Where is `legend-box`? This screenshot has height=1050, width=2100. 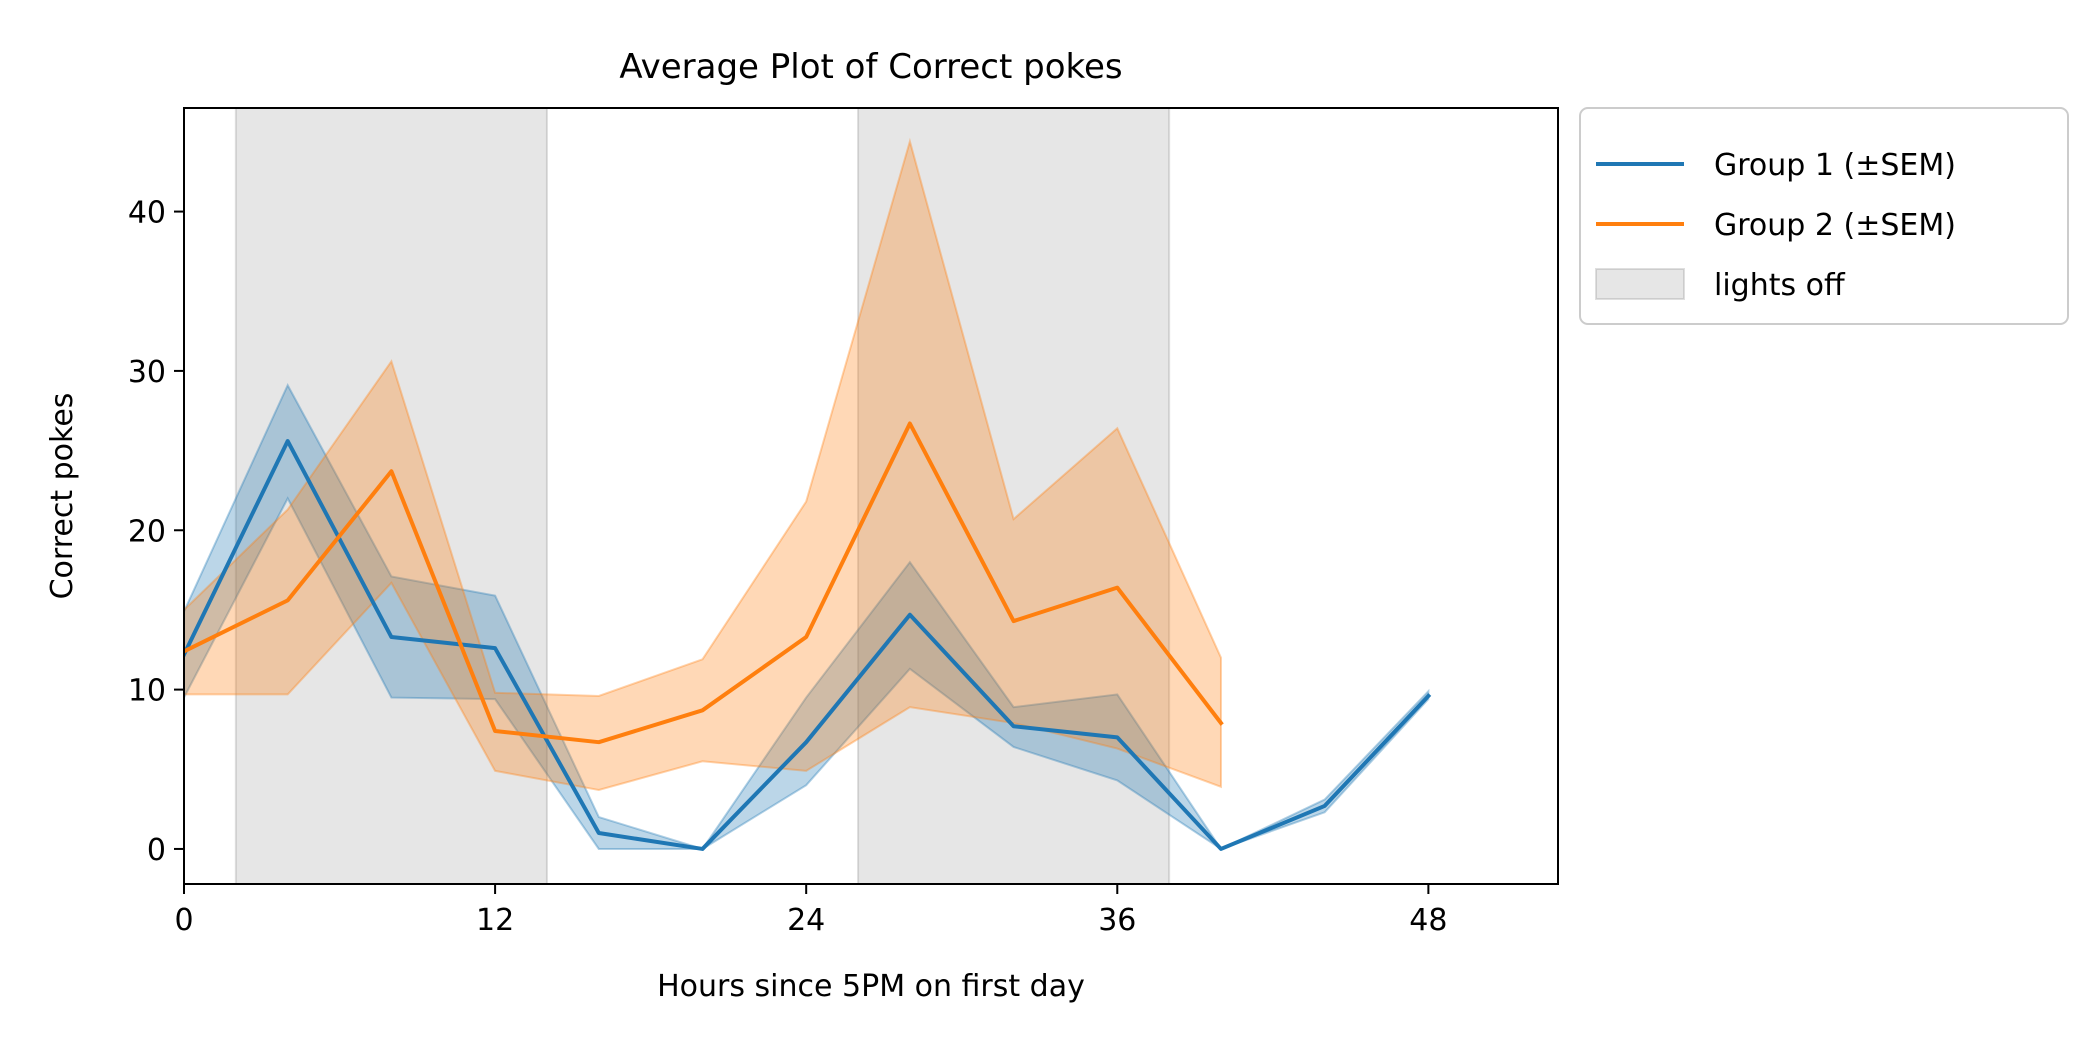 legend-box is located at coordinates (1824, 216).